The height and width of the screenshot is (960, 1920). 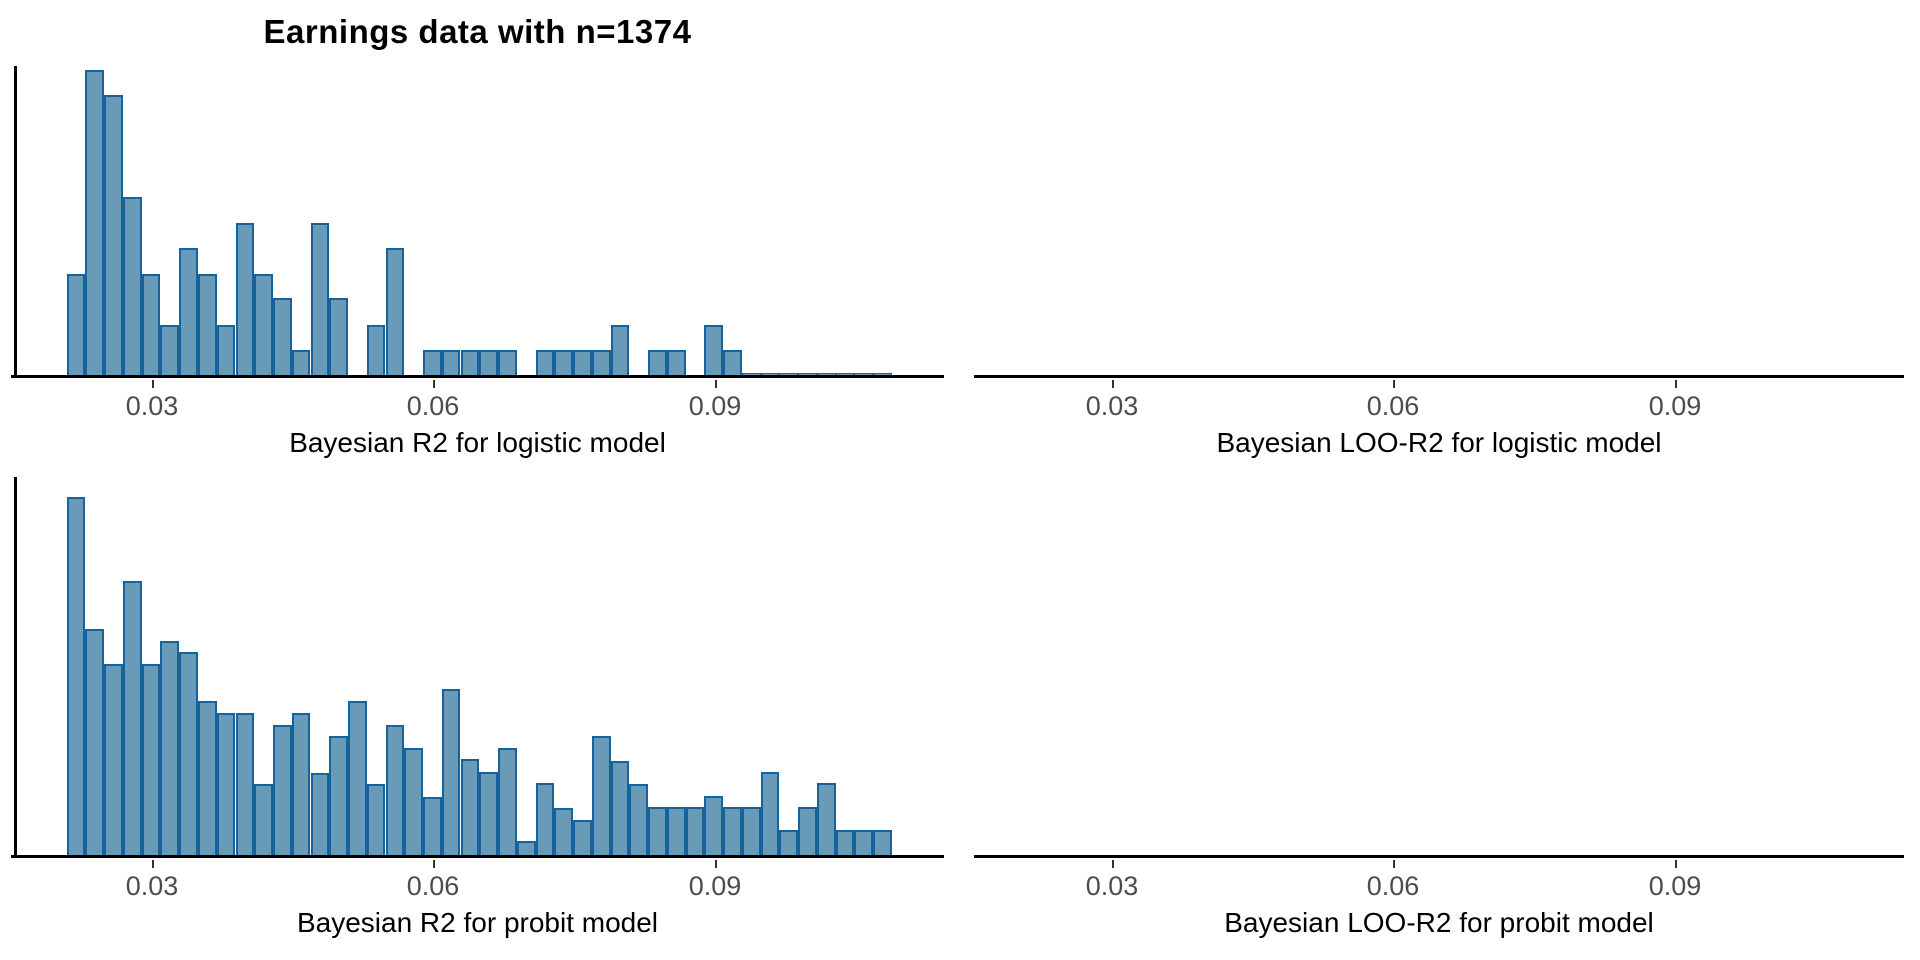 I want to click on chart-title: Earnings data with n=1374, so click(x=477, y=31).